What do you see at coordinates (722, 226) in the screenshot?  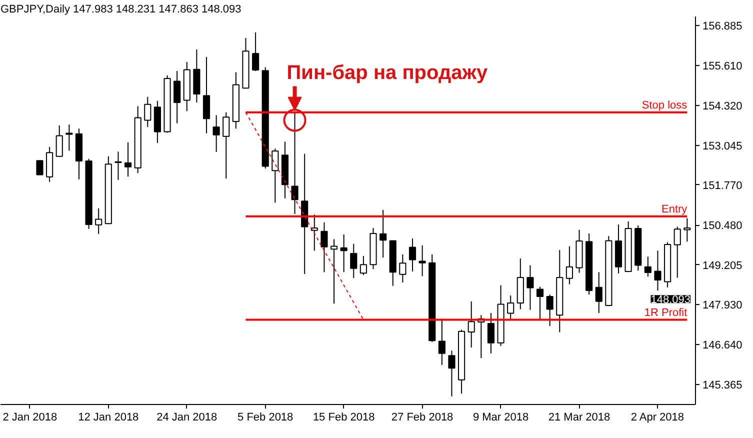 I see `y-tick-label: 150.480` at bounding box center [722, 226].